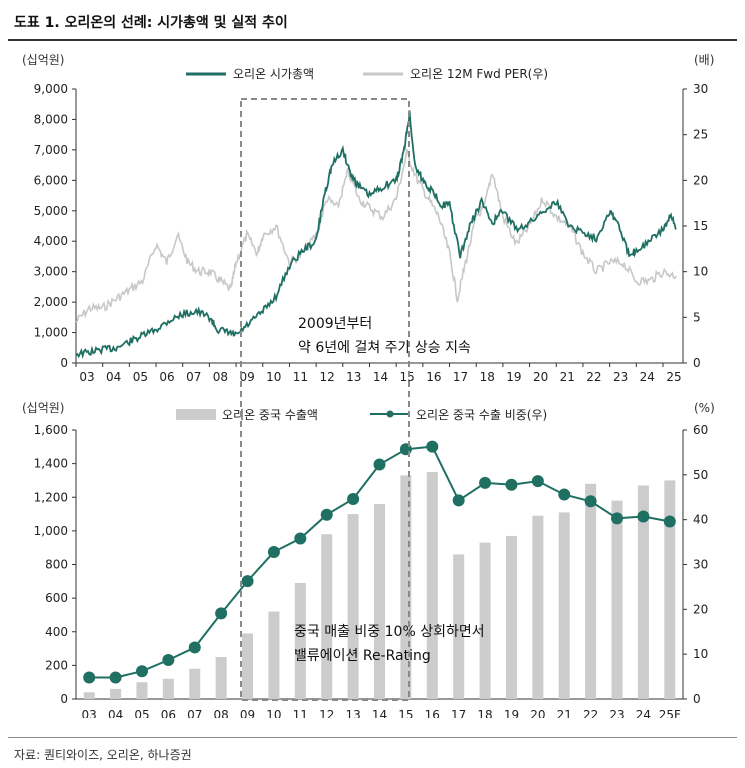 This screenshot has width=745, height=768. I want to click on legend-label-market-cap: 오리온 시가총액, so click(273, 74).